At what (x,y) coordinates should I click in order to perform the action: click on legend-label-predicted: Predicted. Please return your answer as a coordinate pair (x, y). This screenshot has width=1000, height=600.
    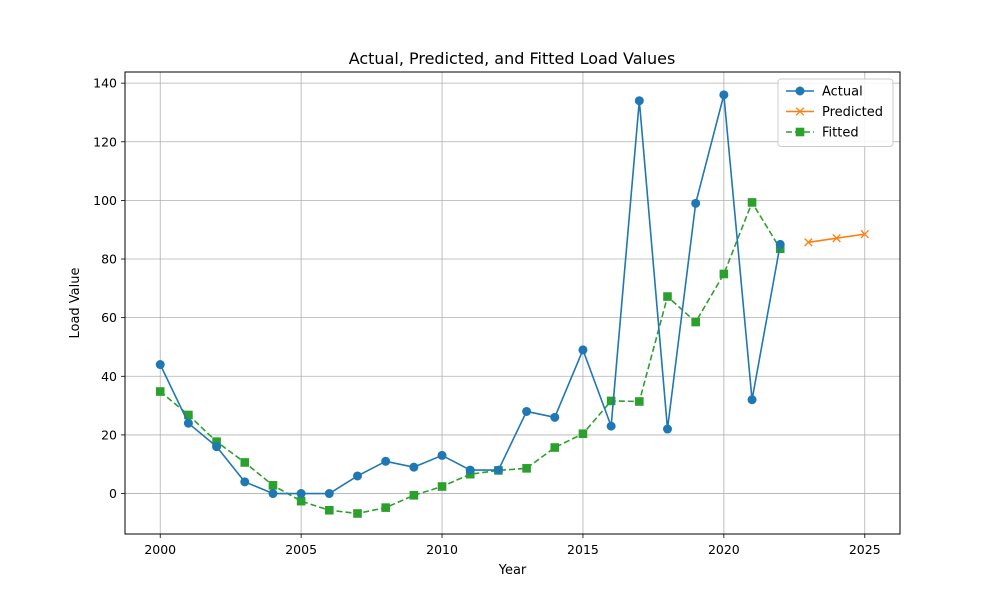
    Looking at the image, I should click on (852, 112).